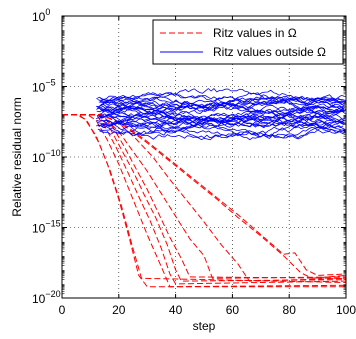  What do you see at coordinates (17, 156) in the screenshot?
I see `y-axis-label: Relative residual norm` at bounding box center [17, 156].